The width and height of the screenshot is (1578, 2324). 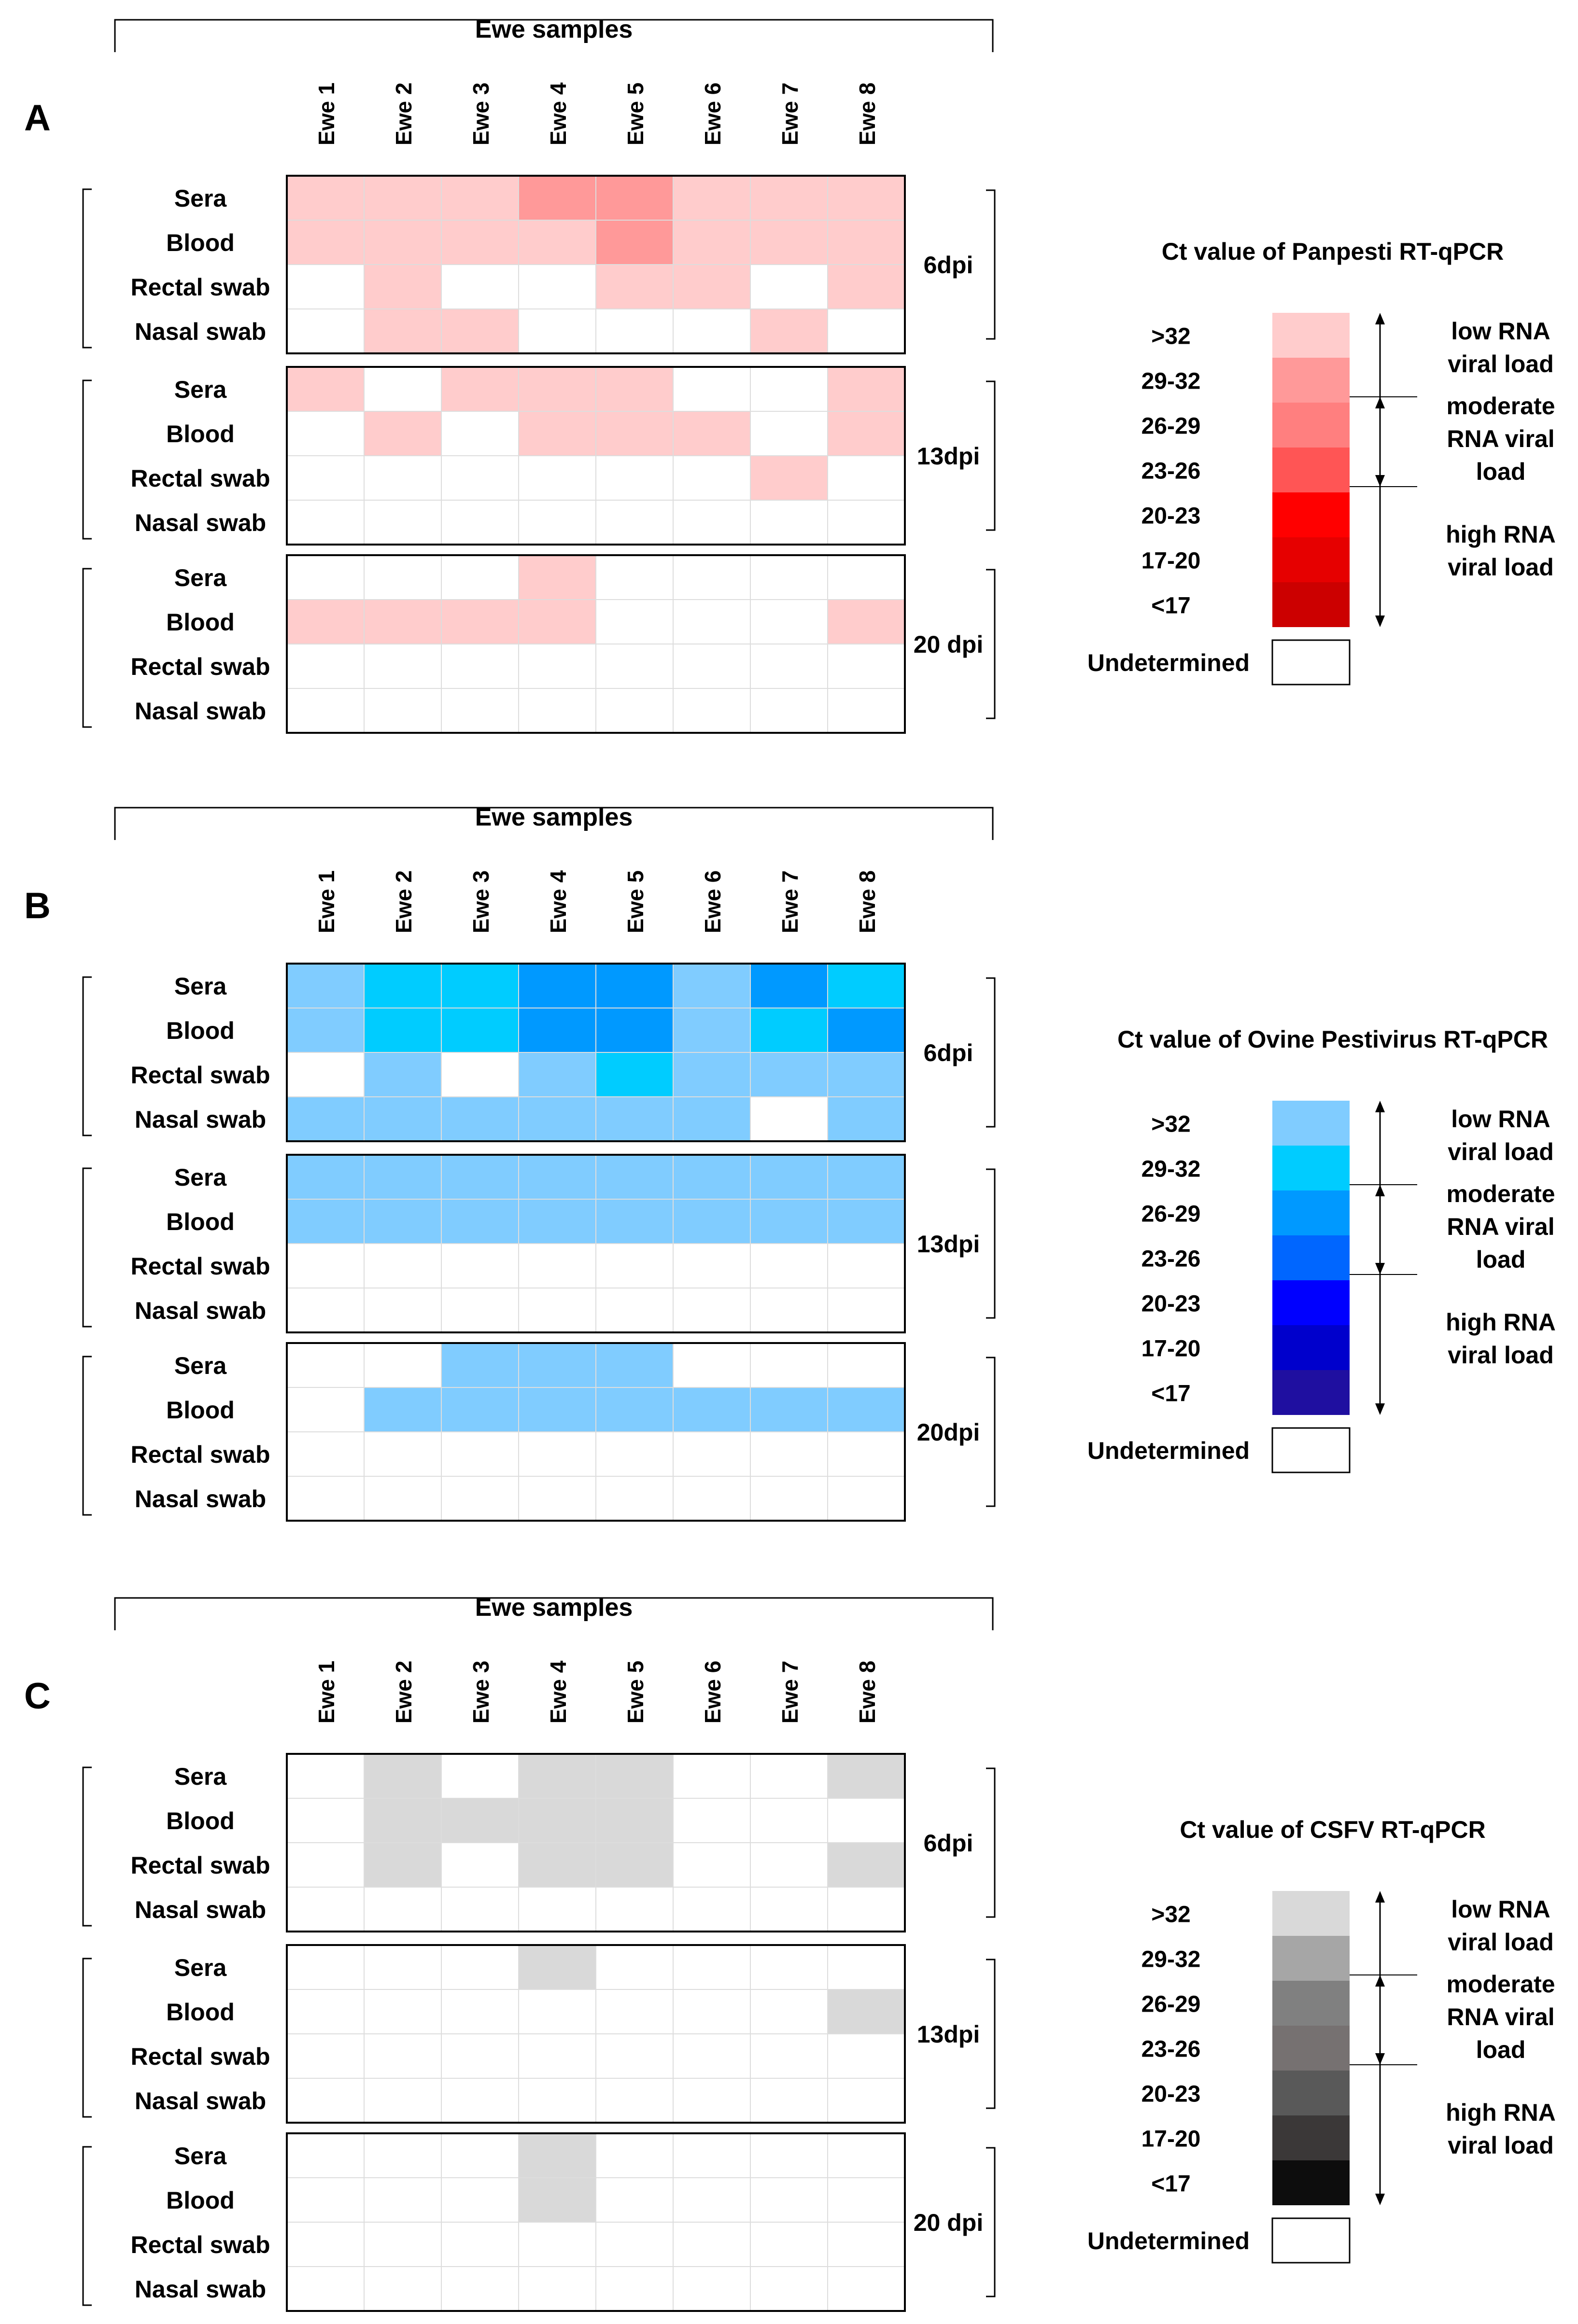 I want to click on column-label-ewe-8: Ewe 8, so click(x=867, y=1692).